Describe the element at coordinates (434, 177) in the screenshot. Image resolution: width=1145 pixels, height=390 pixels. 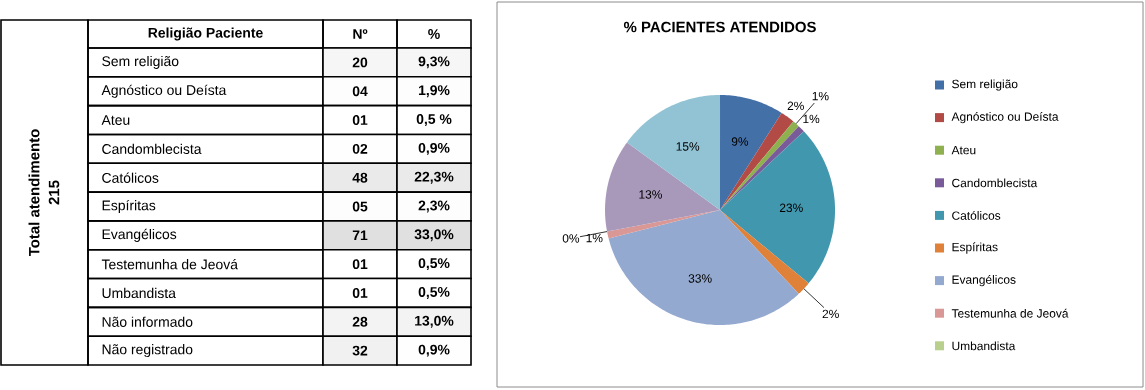
I see `data-label: 22,3%` at that location.